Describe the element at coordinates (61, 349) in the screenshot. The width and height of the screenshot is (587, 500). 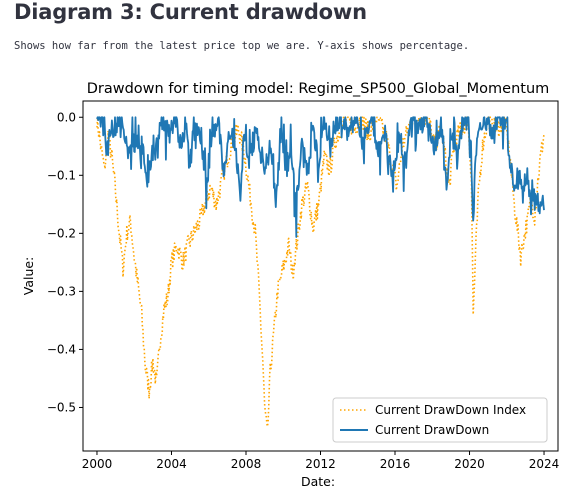
I see `y-tick-label: −0.4` at that location.